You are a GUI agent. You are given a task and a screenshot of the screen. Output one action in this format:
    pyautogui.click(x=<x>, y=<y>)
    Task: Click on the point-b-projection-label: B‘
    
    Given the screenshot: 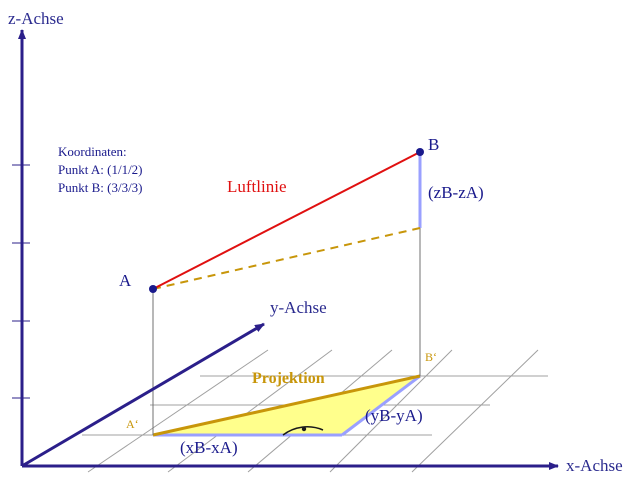 What is the action you would take?
    pyautogui.click(x=431, y=357)
    